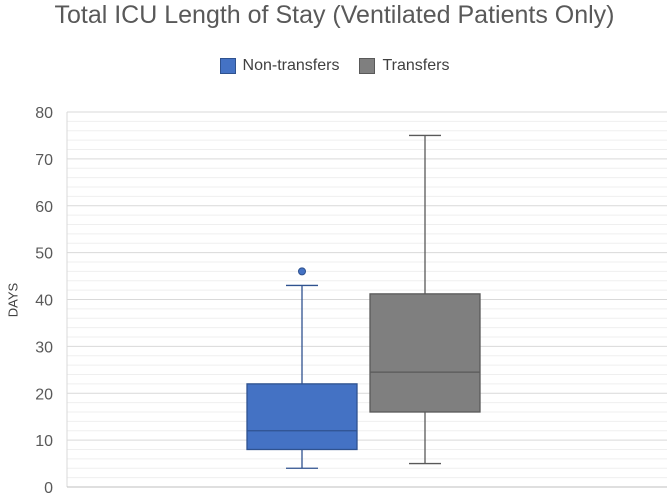 The width and height of the screenshot is (669, 496). What do you see at coordinates (416, 65) in the screenshot?
I see `legend-label-transfers: Transfers` at bounding box center [416, 65].